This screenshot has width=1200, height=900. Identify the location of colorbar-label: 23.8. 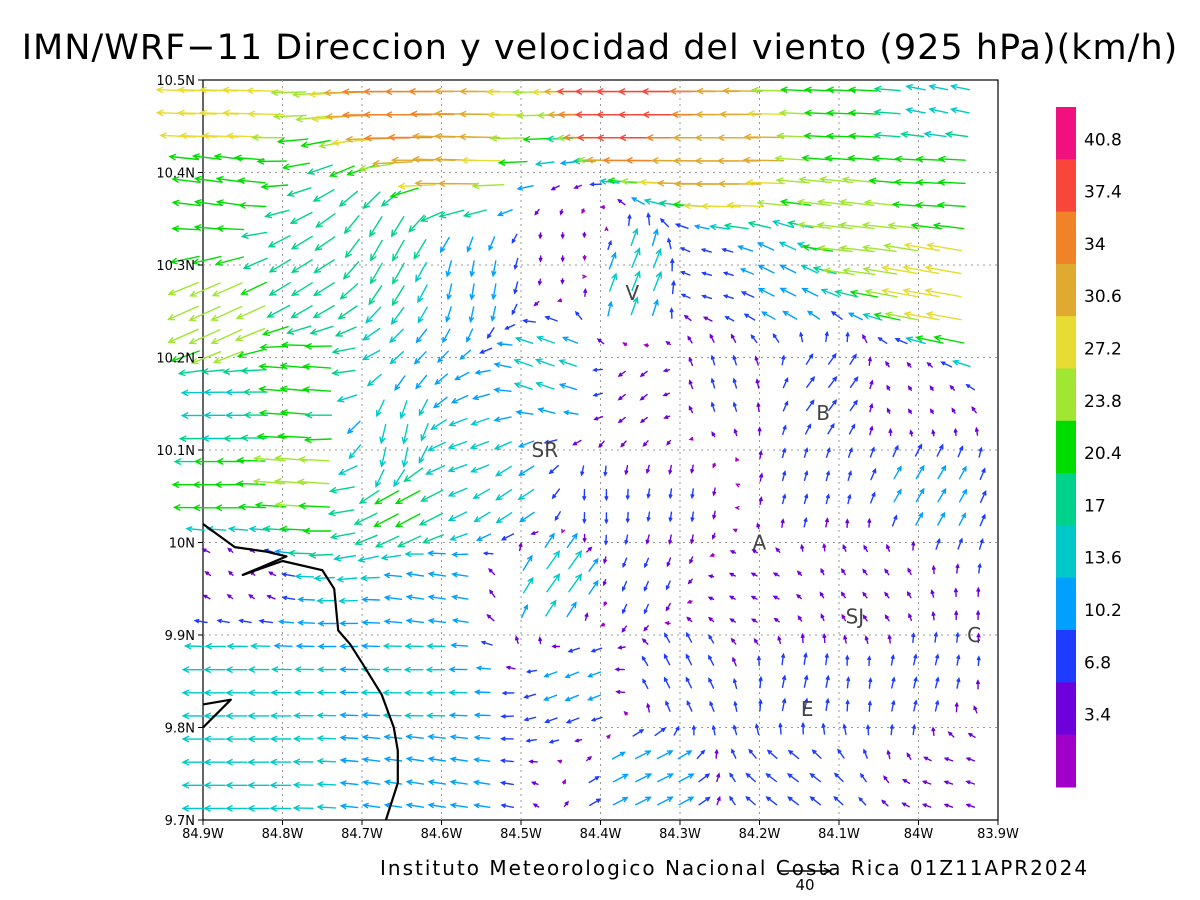
(1103, 402).